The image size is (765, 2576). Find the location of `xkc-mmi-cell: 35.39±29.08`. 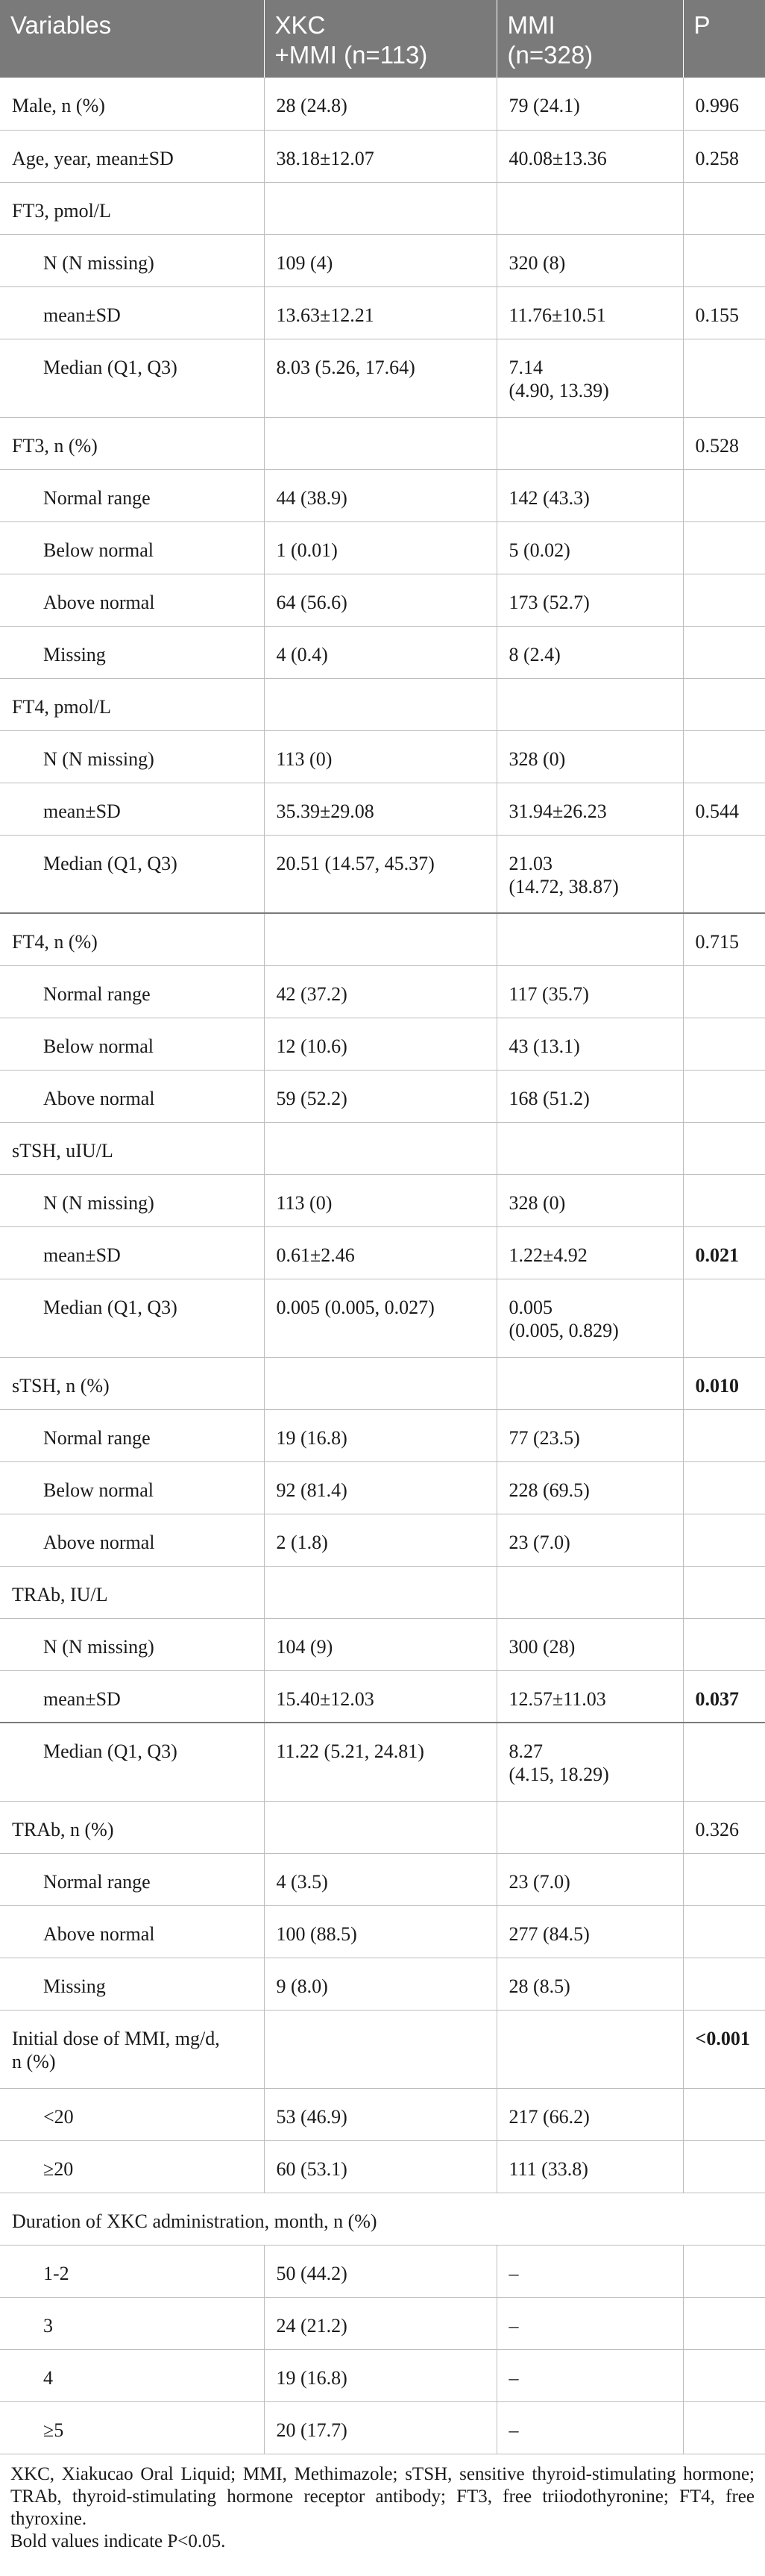

xkc-mmi-cell: 35.39±29.08 is located at coordinates (380, 809).